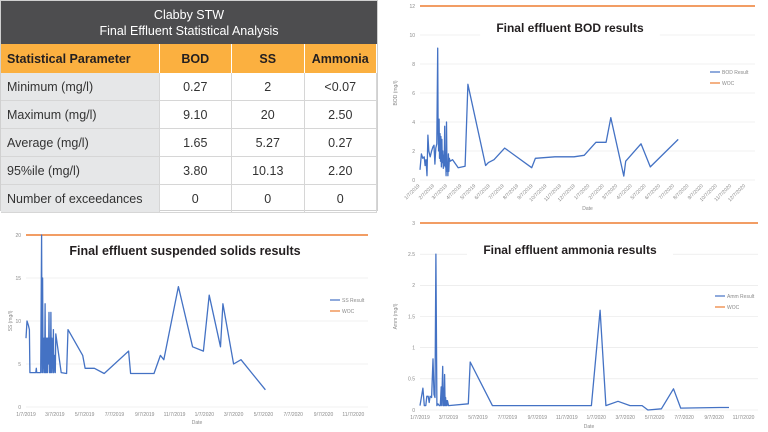 The height and width of the screenshot is (432, 768). I want to click on chart-title: Final effluent suspended solids results, so click(184, 251).